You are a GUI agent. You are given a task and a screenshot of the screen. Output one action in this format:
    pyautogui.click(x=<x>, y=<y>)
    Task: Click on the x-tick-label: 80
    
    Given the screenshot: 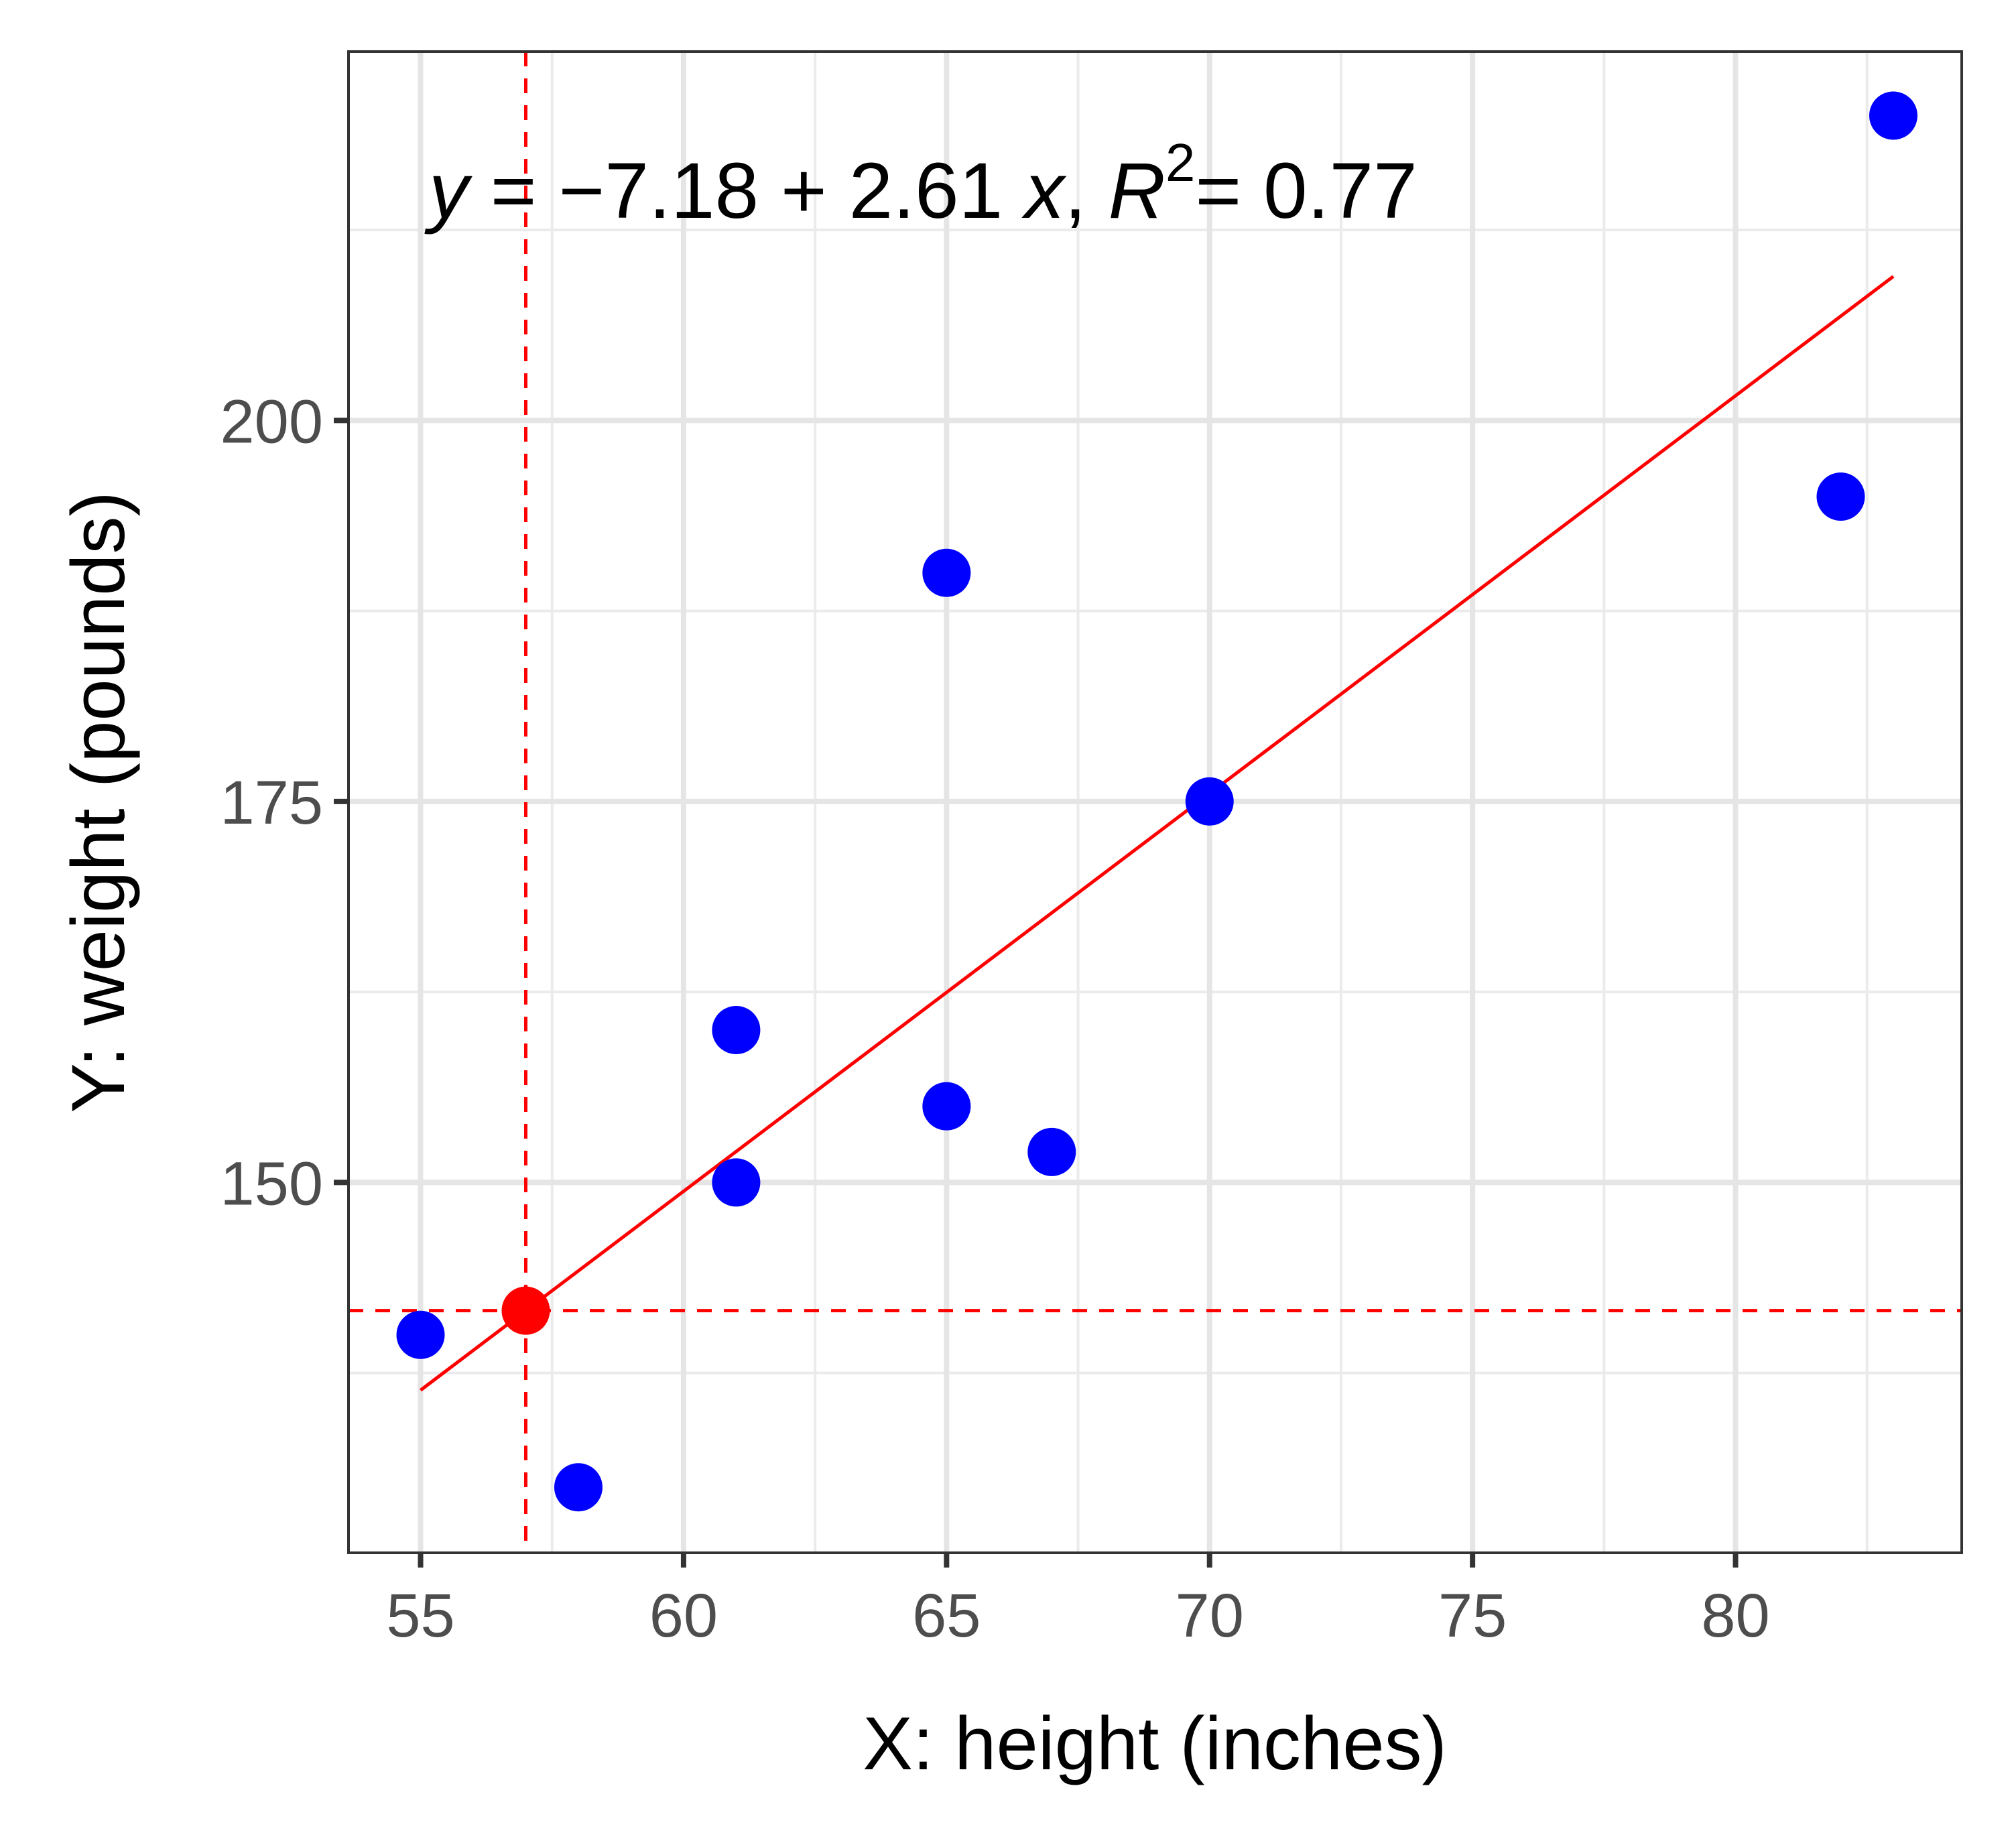 What is the action you would take?
    pyautogui.click(x=1735, y=1616)
    